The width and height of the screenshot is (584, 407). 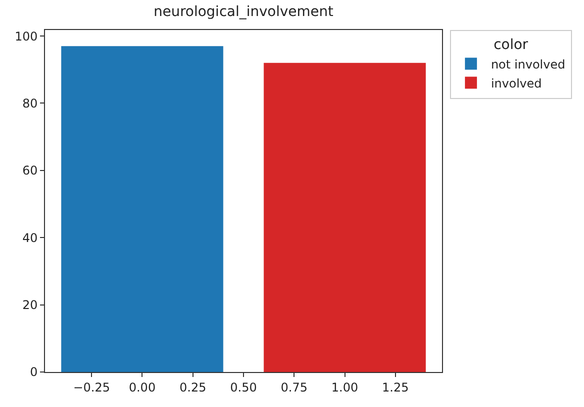 What do you see at coordinates (516, 83) in the screenshot?
I see `legend-label: involved` at bounding box center [516, 83].